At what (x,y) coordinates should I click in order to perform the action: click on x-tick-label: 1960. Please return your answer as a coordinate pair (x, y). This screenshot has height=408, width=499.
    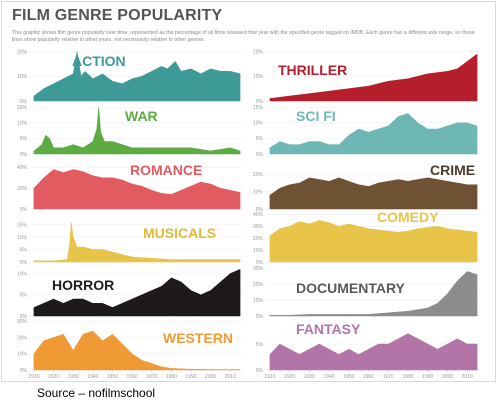
    Looking at the image, I should click on (132, 377).